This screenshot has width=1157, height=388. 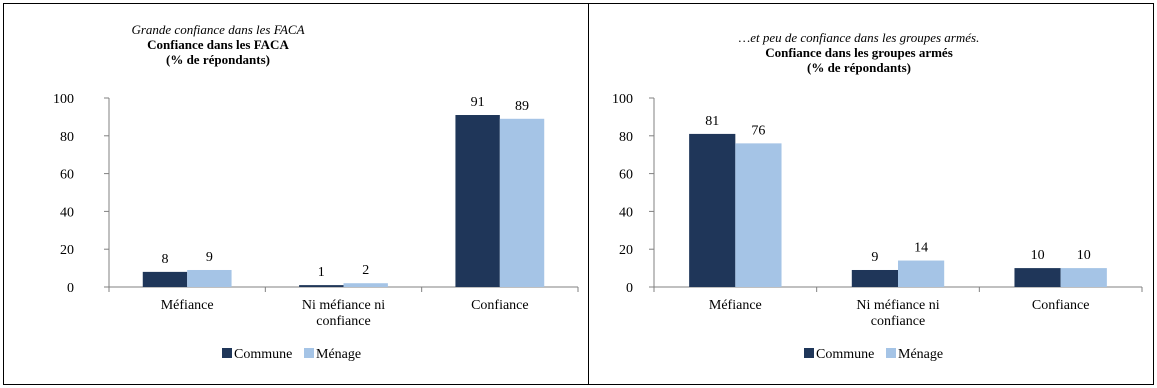 I want to click on data-label: 89, so click(x=522, y=106).